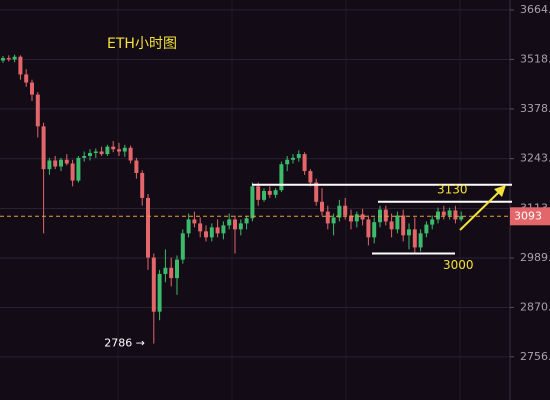 The height and width of the screenshot is (400, 550). I want to click on y-tick-label: 3664., so click(535, 9).